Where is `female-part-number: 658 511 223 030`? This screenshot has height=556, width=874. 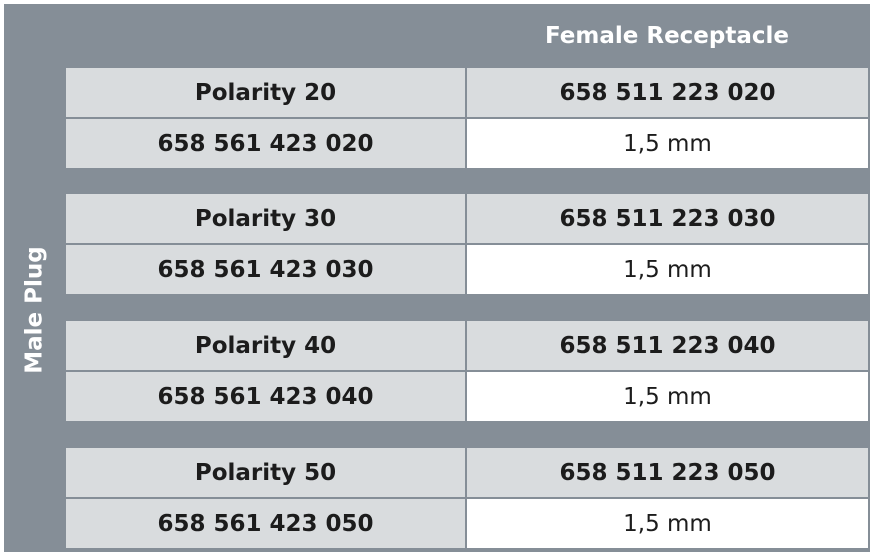 female-part-number: 658 511 223 030 is located at coordinates (667, 218).